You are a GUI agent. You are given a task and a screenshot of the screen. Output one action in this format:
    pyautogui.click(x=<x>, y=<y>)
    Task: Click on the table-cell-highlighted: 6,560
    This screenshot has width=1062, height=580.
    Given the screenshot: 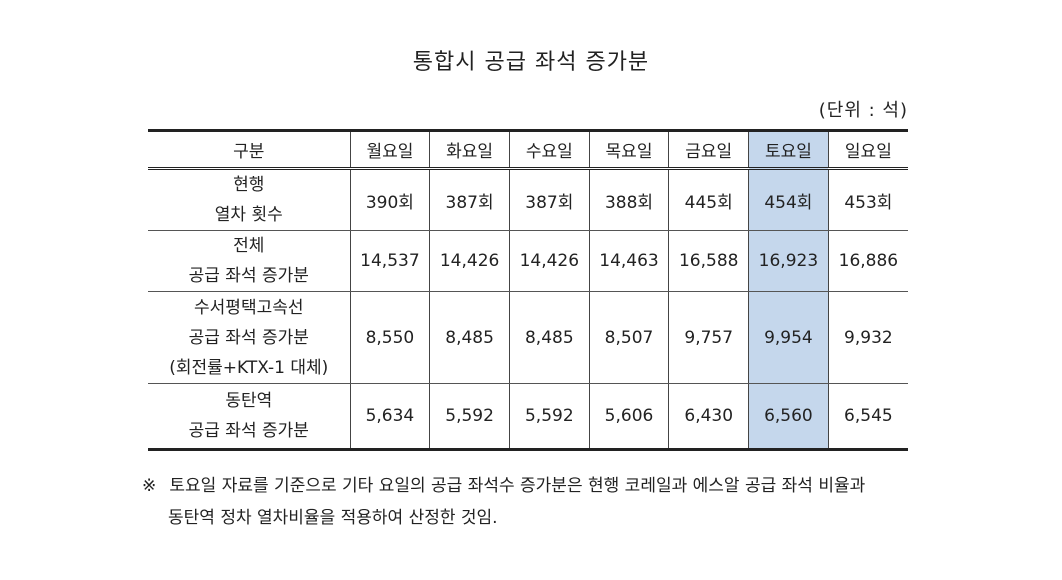 What is the action you would take?
    pyautogui.click(x=788, y=417)
    